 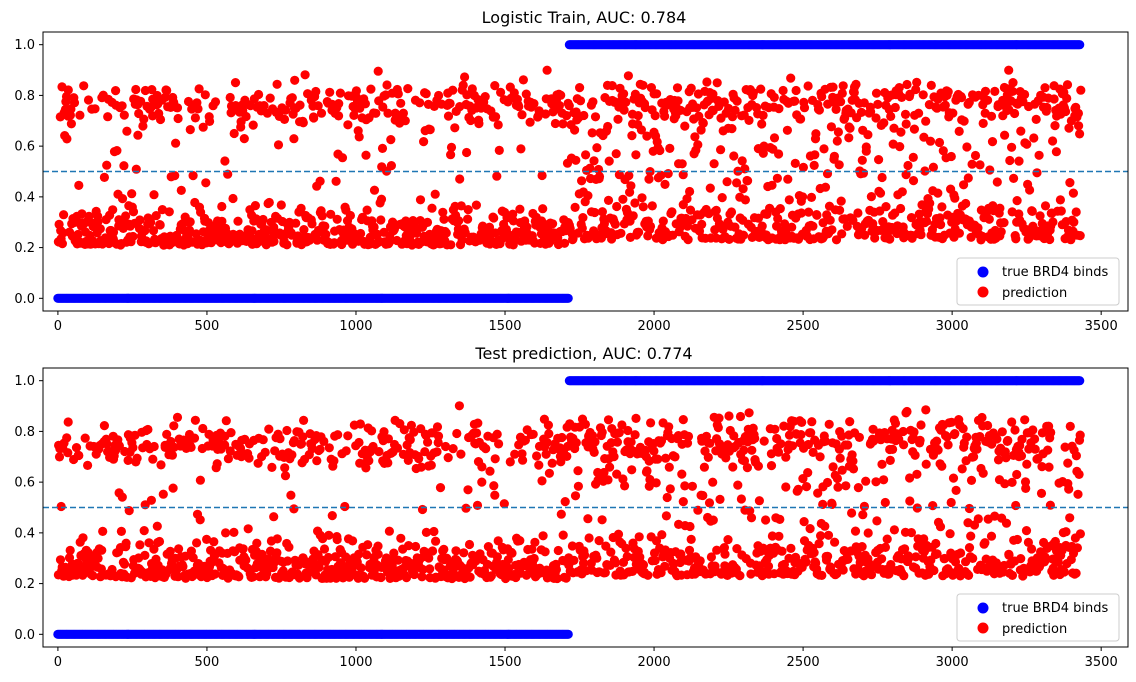 I want to click on y-tick-label: 1.0, so click(x=24, y=45).